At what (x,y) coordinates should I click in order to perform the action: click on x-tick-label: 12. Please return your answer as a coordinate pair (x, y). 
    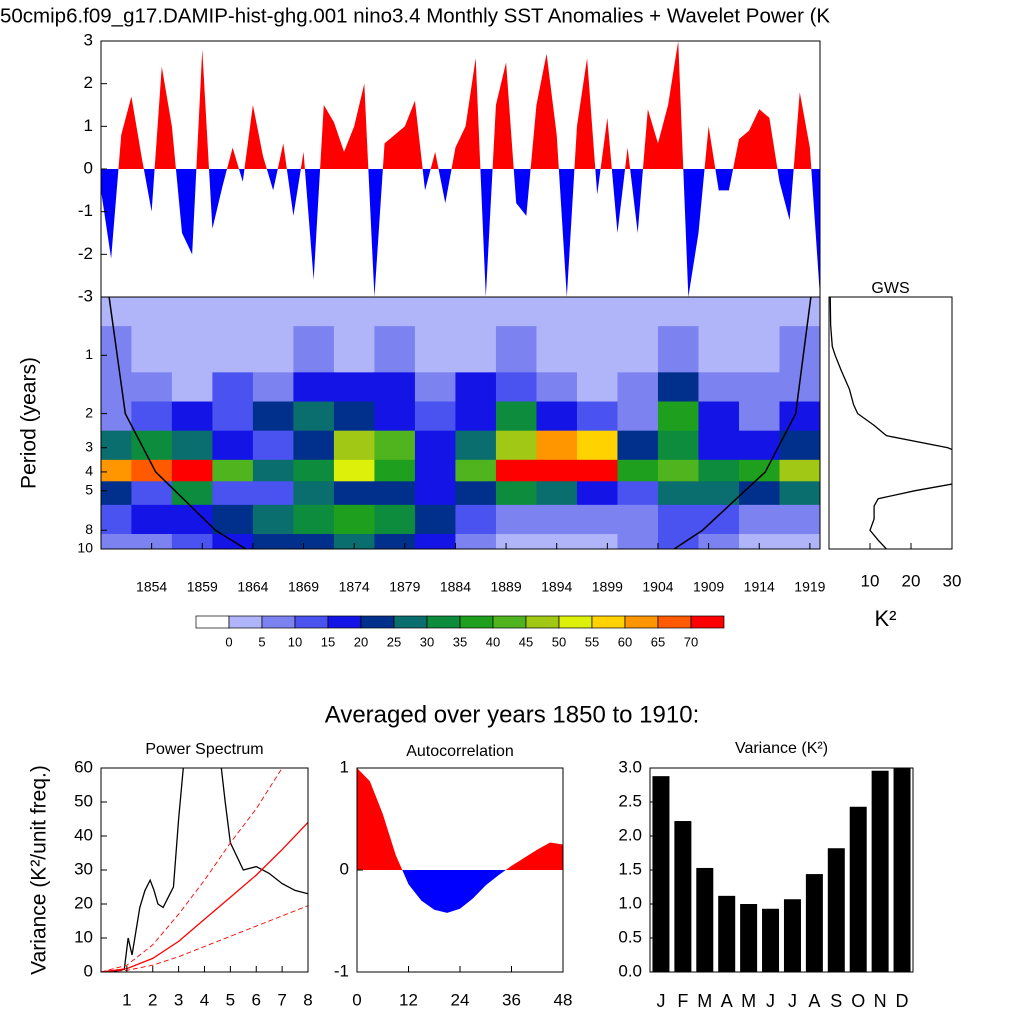
    Looking at the image, I should click on (408, 999).